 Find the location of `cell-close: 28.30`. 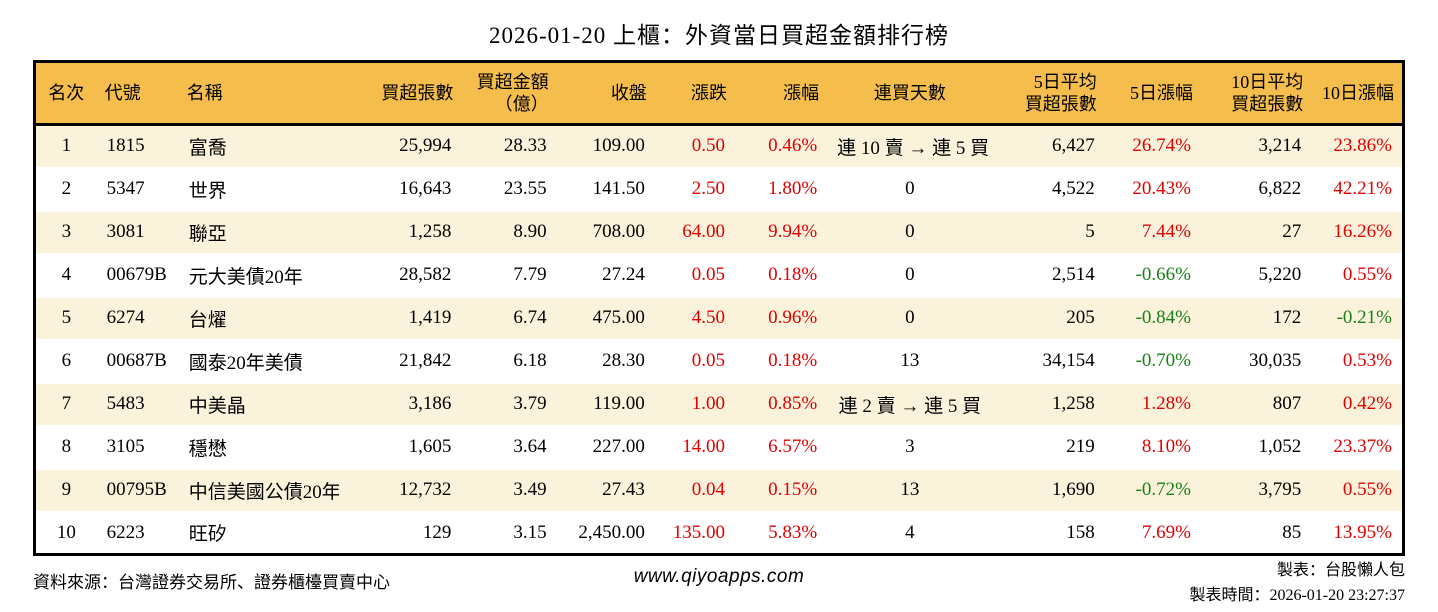

cell-close: 28.30 is located at coordinates (605, 361).